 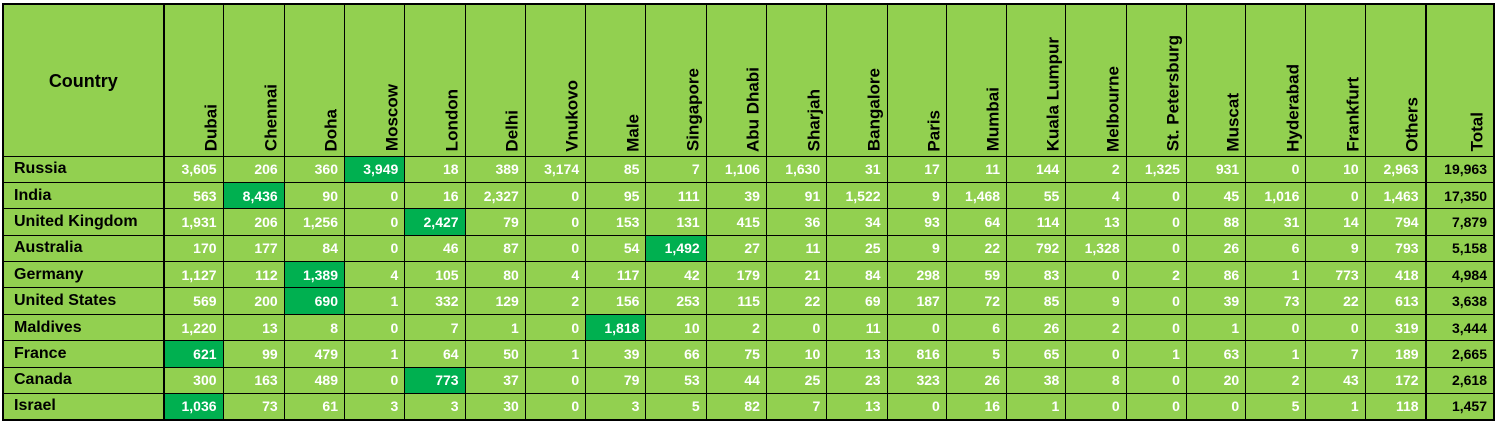 What do you see at coordinates (211, 128) in the screenshot?
I see `column-header-label: Dubai` at bounding box center [211, 128].